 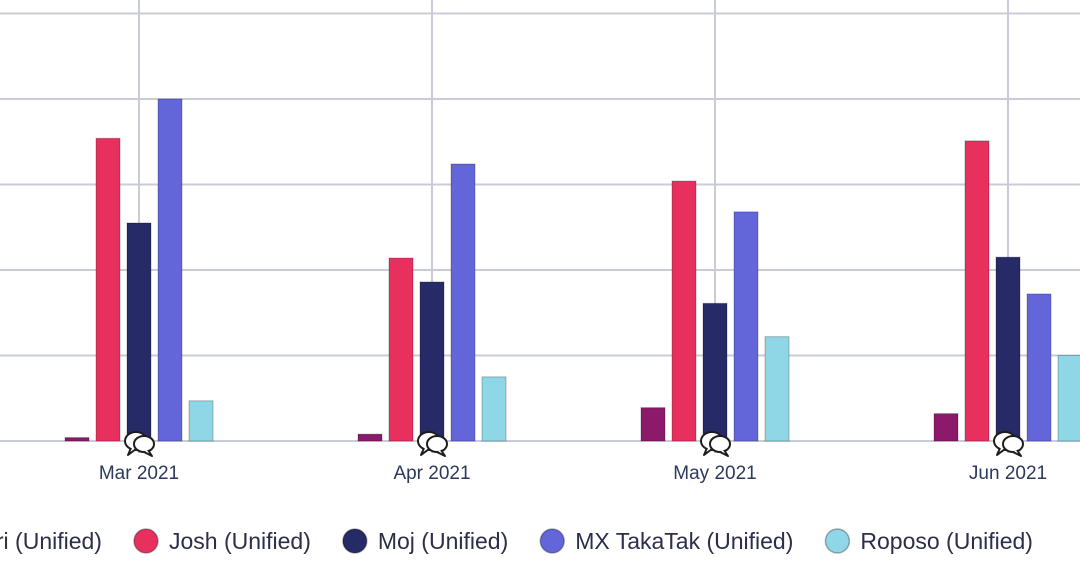 I want to click on bar-chingari-unified: Chingari (Unified) — Mar 2021: 0.4, so click(x=77, y=439).